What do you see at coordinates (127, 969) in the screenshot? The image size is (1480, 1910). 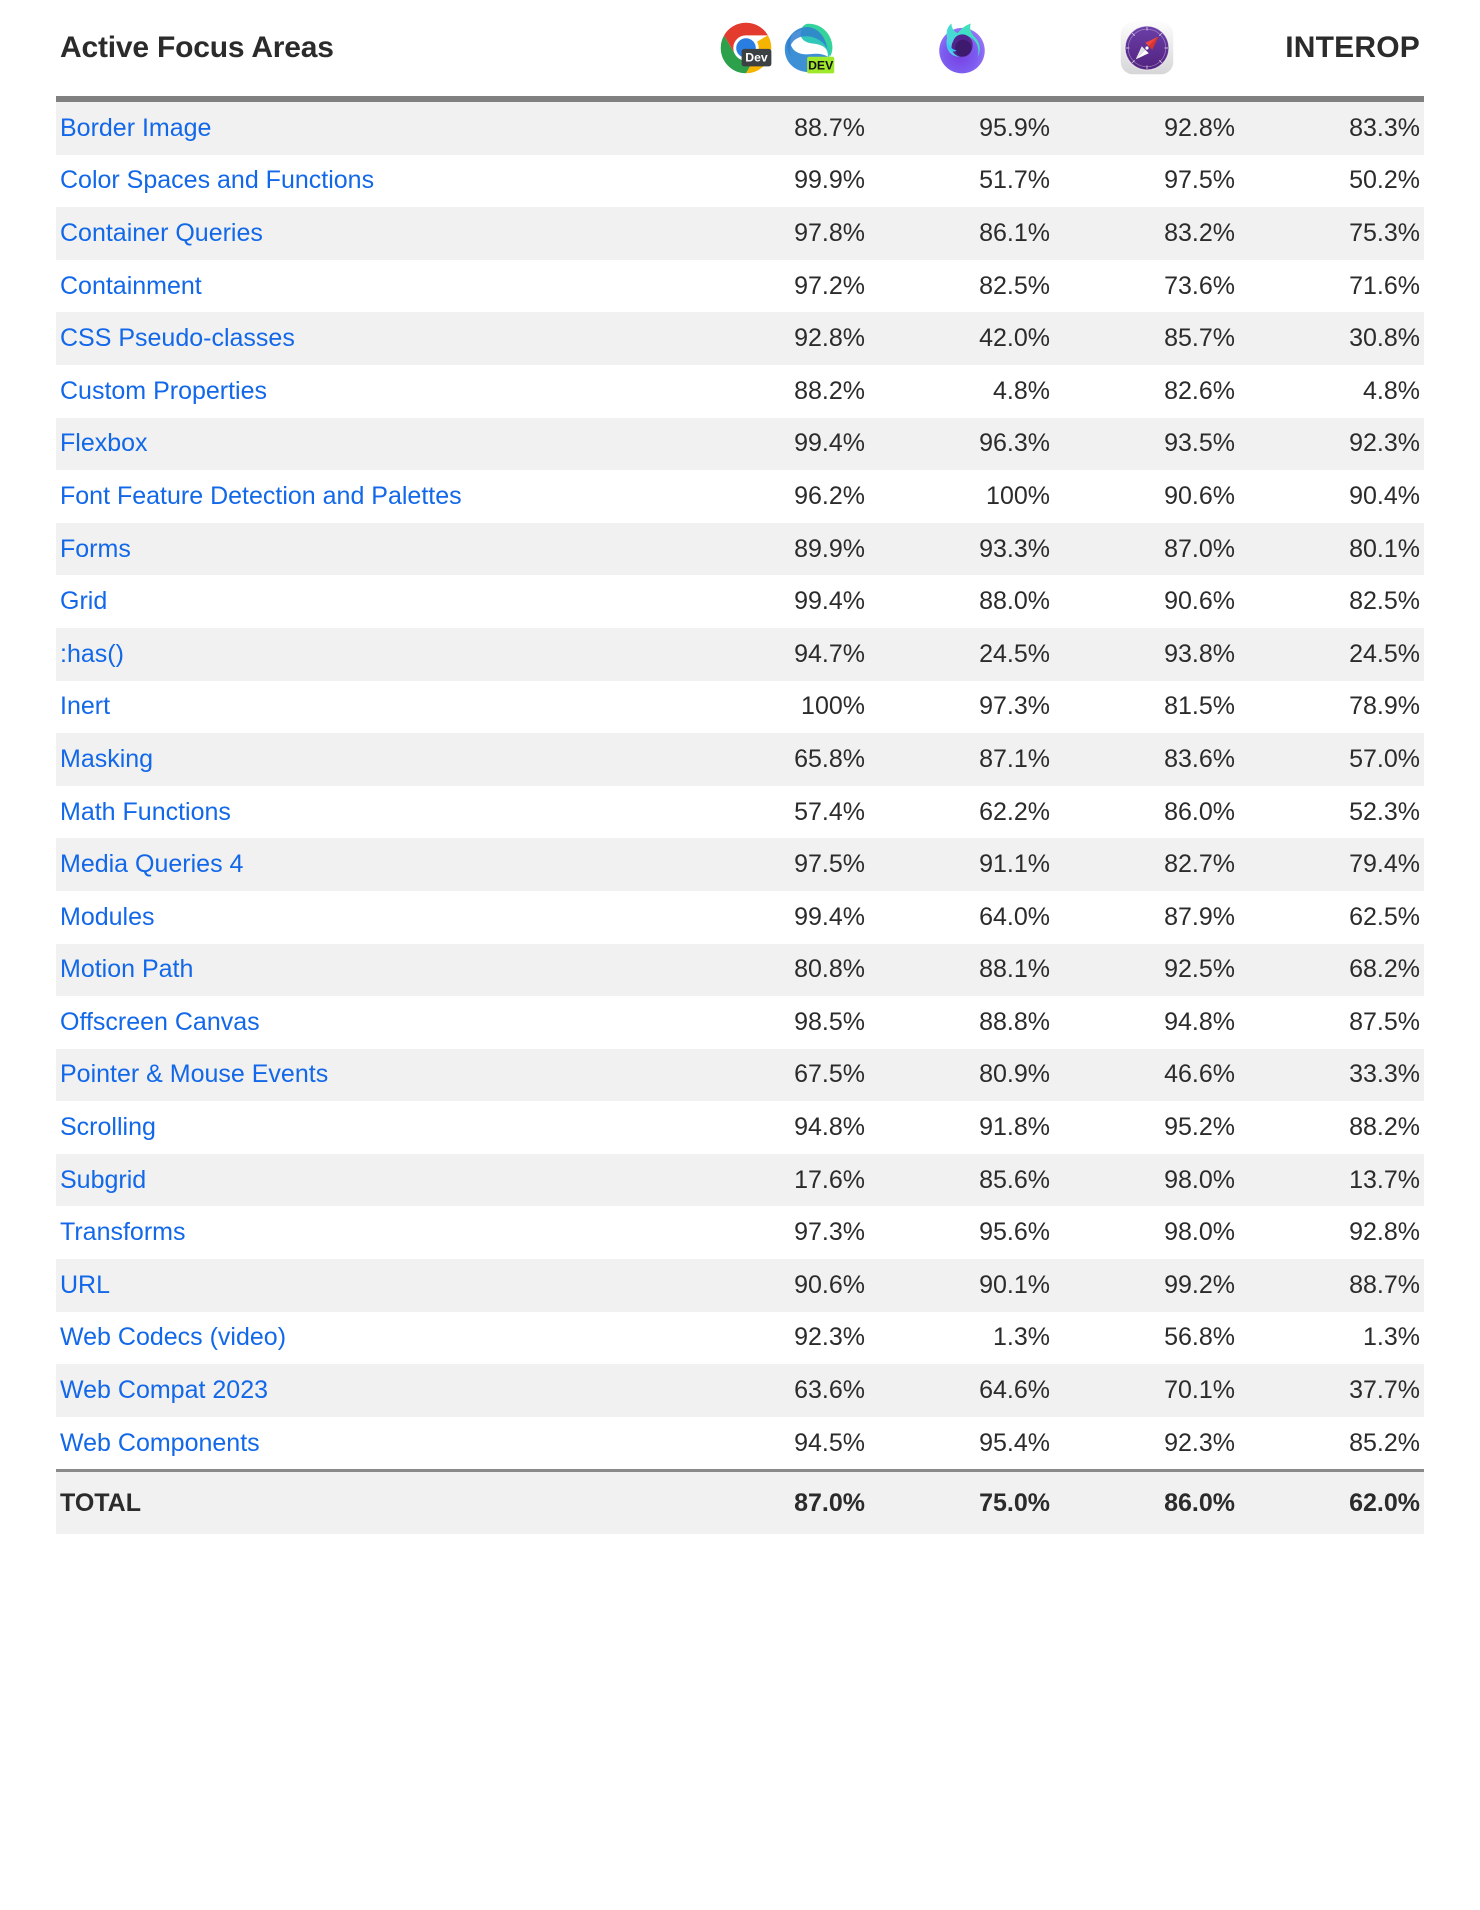 I see `feature-link: Motion Path` at bounding box center [127, 969].